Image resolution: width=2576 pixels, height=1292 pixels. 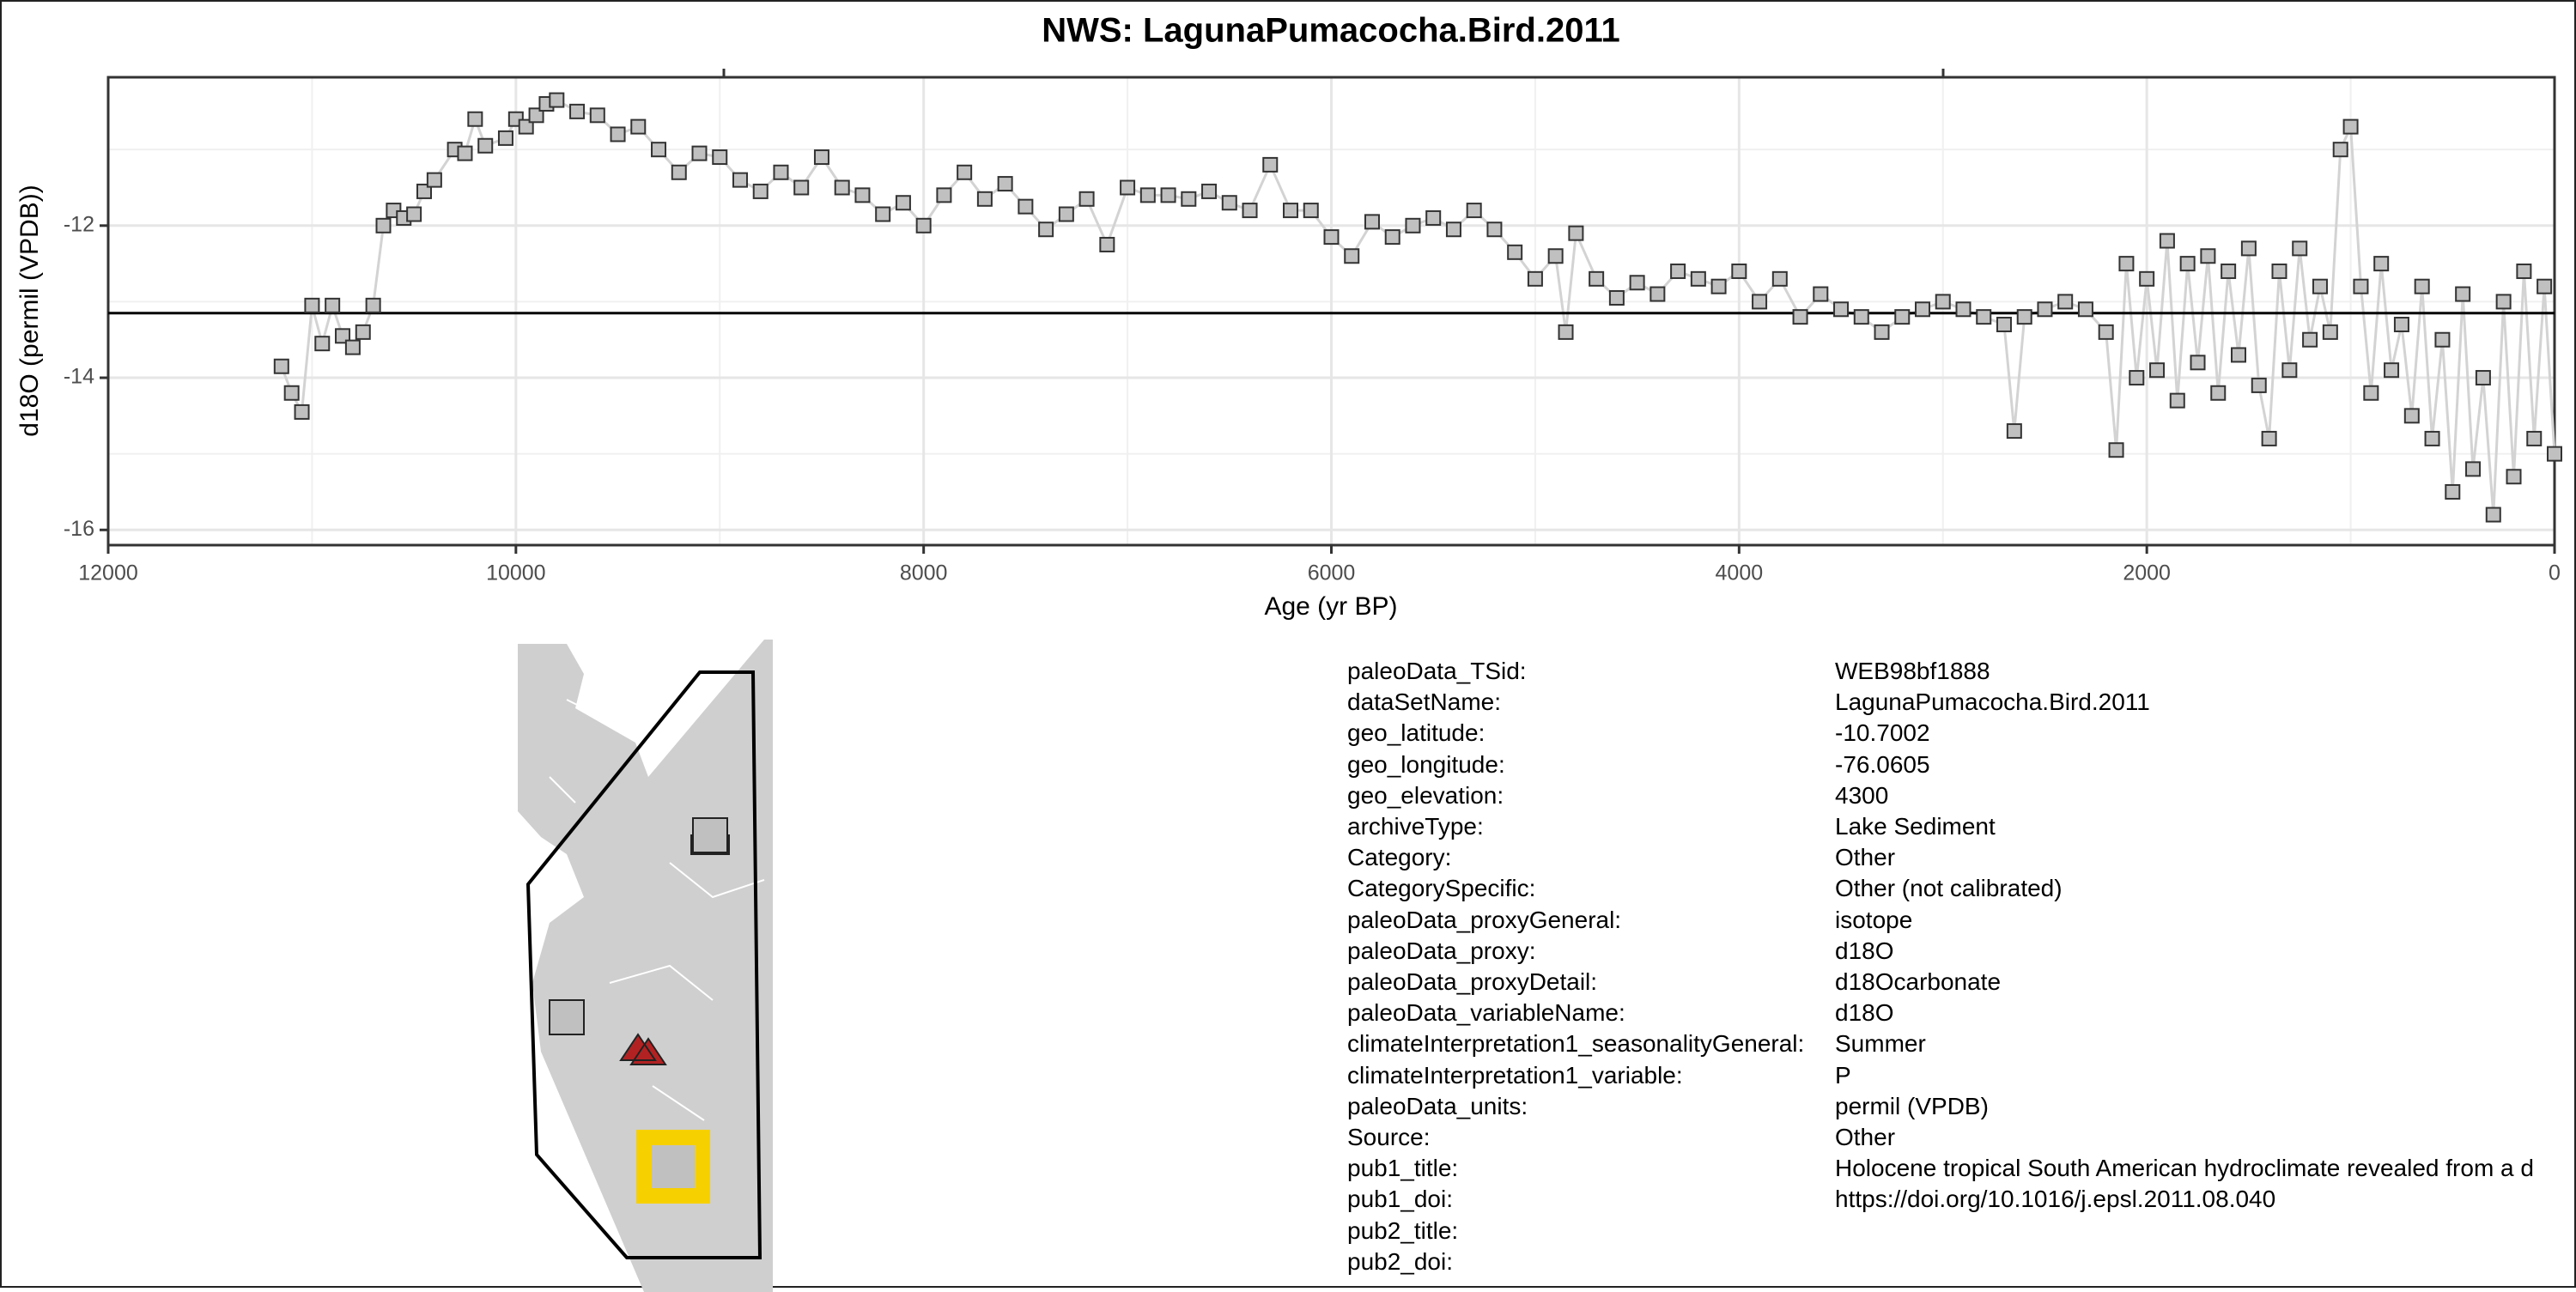 What do you see at coordinates (79, 224) in the screenshot?
I see `y-tick-label: -12` at bounding box center [79, 224].